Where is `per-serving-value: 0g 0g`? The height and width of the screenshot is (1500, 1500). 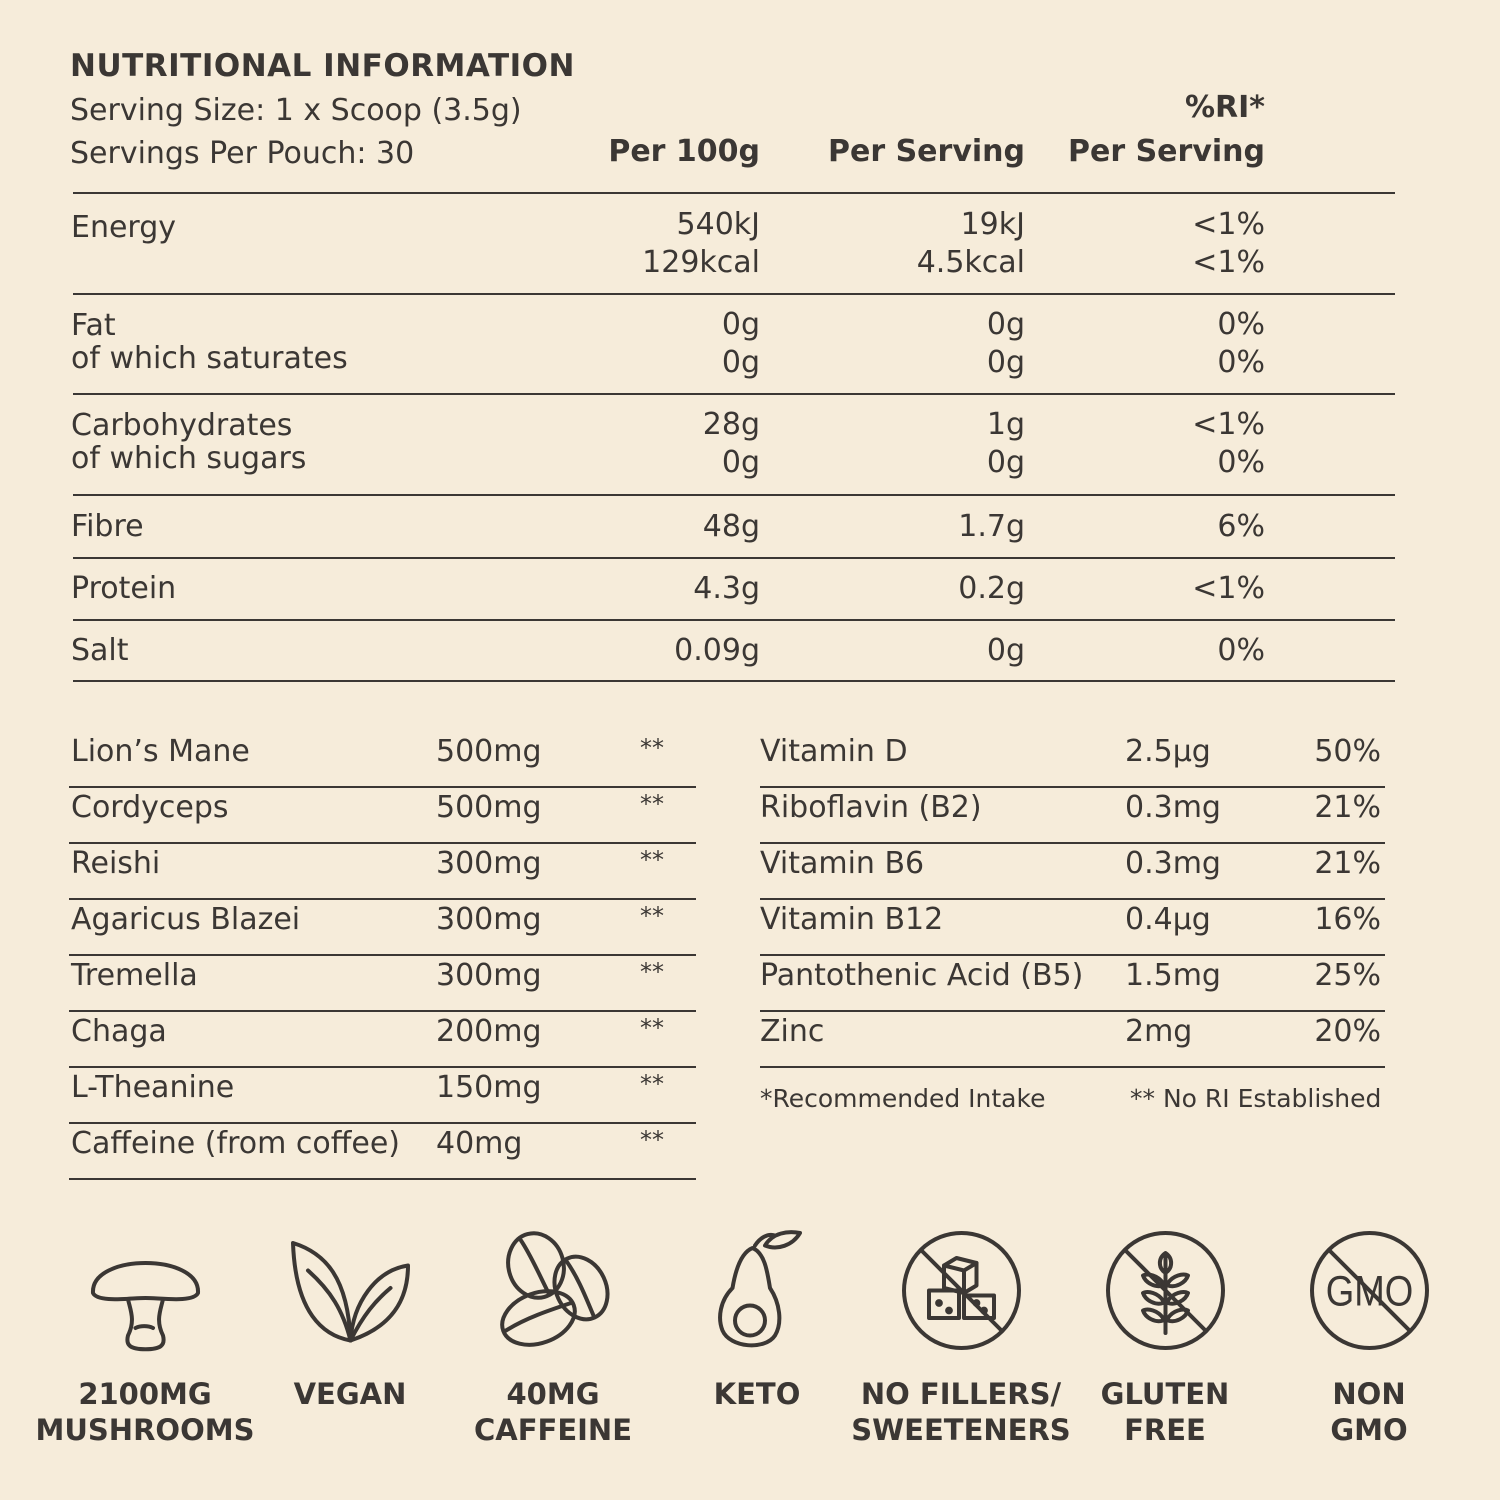
per-serving-value: 0g 0g is located at coordinates (1005, 343).